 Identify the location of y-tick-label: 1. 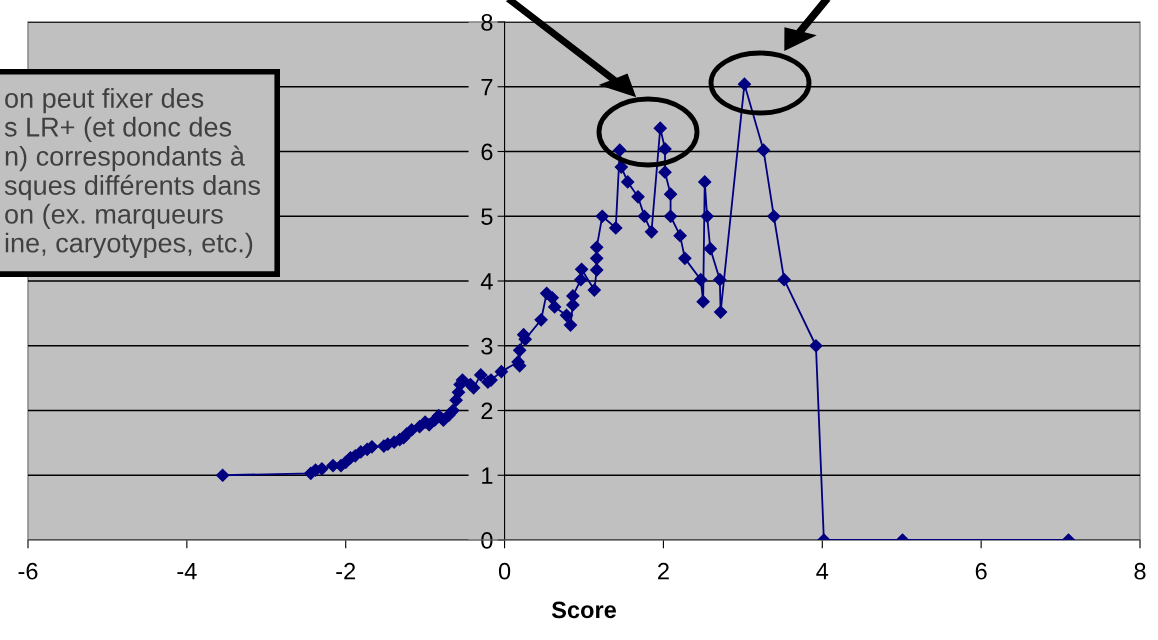
(487, 475).